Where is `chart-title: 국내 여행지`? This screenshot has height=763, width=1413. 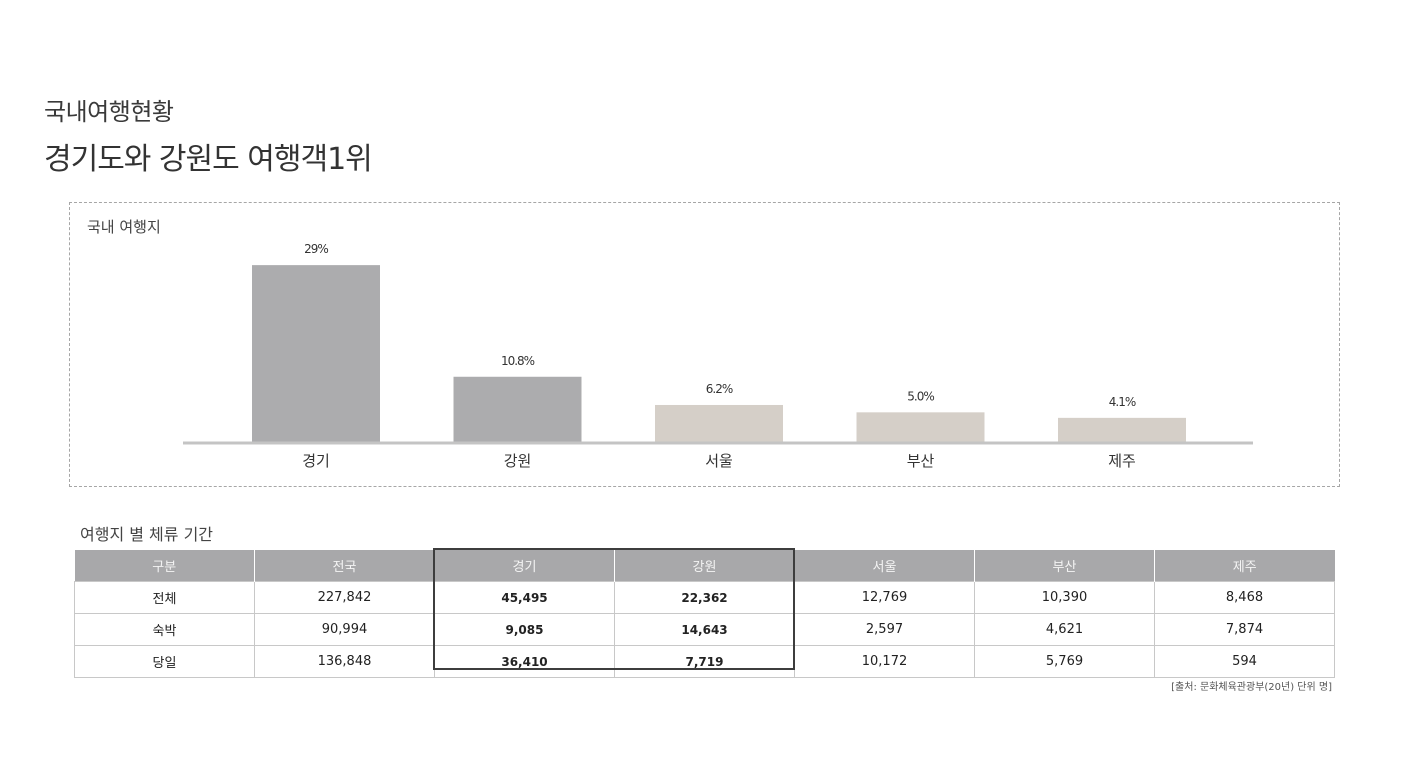
chart-title: 국내 여행지 is located at coordinates (124, 227).